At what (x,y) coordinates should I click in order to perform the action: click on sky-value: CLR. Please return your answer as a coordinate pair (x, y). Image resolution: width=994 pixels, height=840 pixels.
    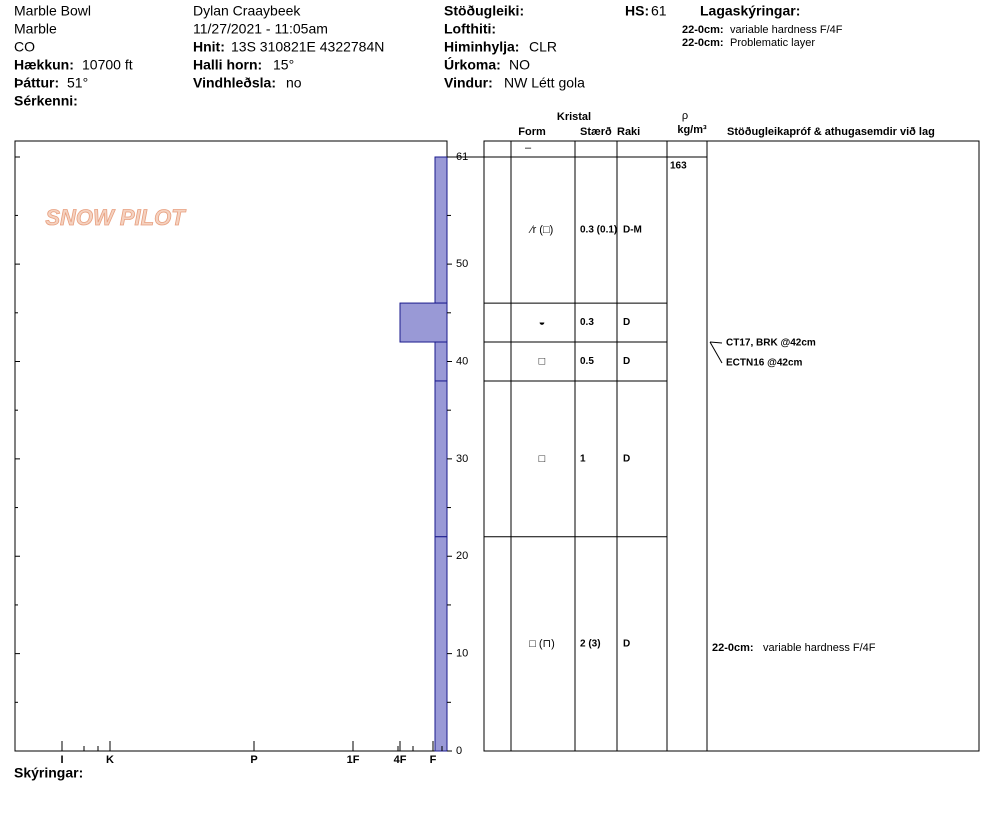
    Looking at the image, I should click on (543, 47).